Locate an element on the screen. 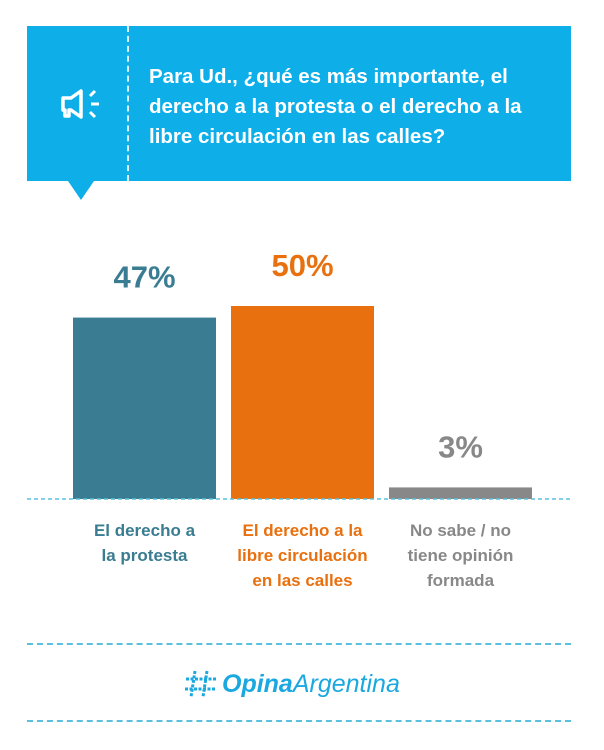 This screenshot has width=604, height=750. category-label: en las calles is located at coordinates (302, 580).